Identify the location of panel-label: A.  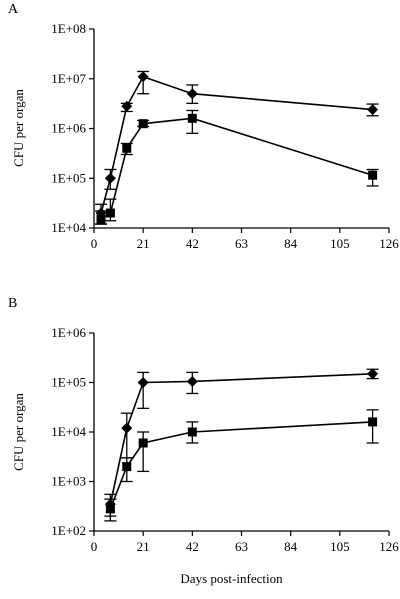
(13, 9).